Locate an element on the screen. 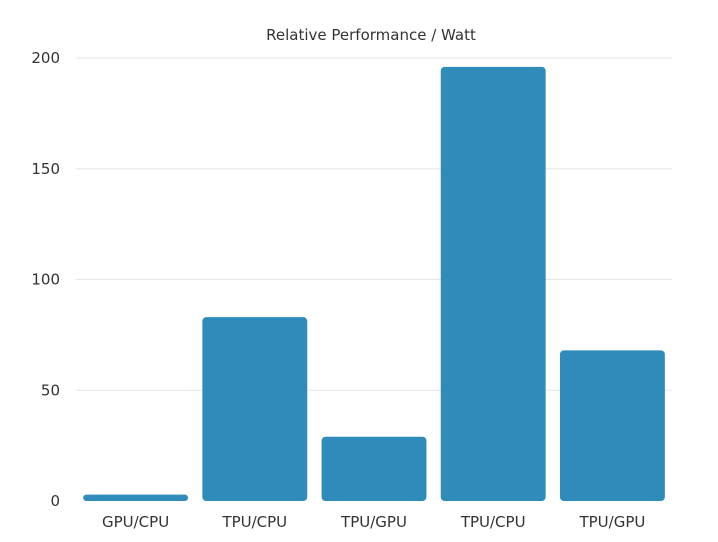 The width and height of the screenshot is (718, 542). chart-title: Relative Performance / Watt is located at coordinates (371, 35).